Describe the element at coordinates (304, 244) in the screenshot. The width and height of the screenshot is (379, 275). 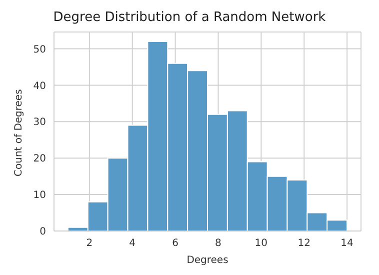
I see `x-tick-label: 12` at that location.